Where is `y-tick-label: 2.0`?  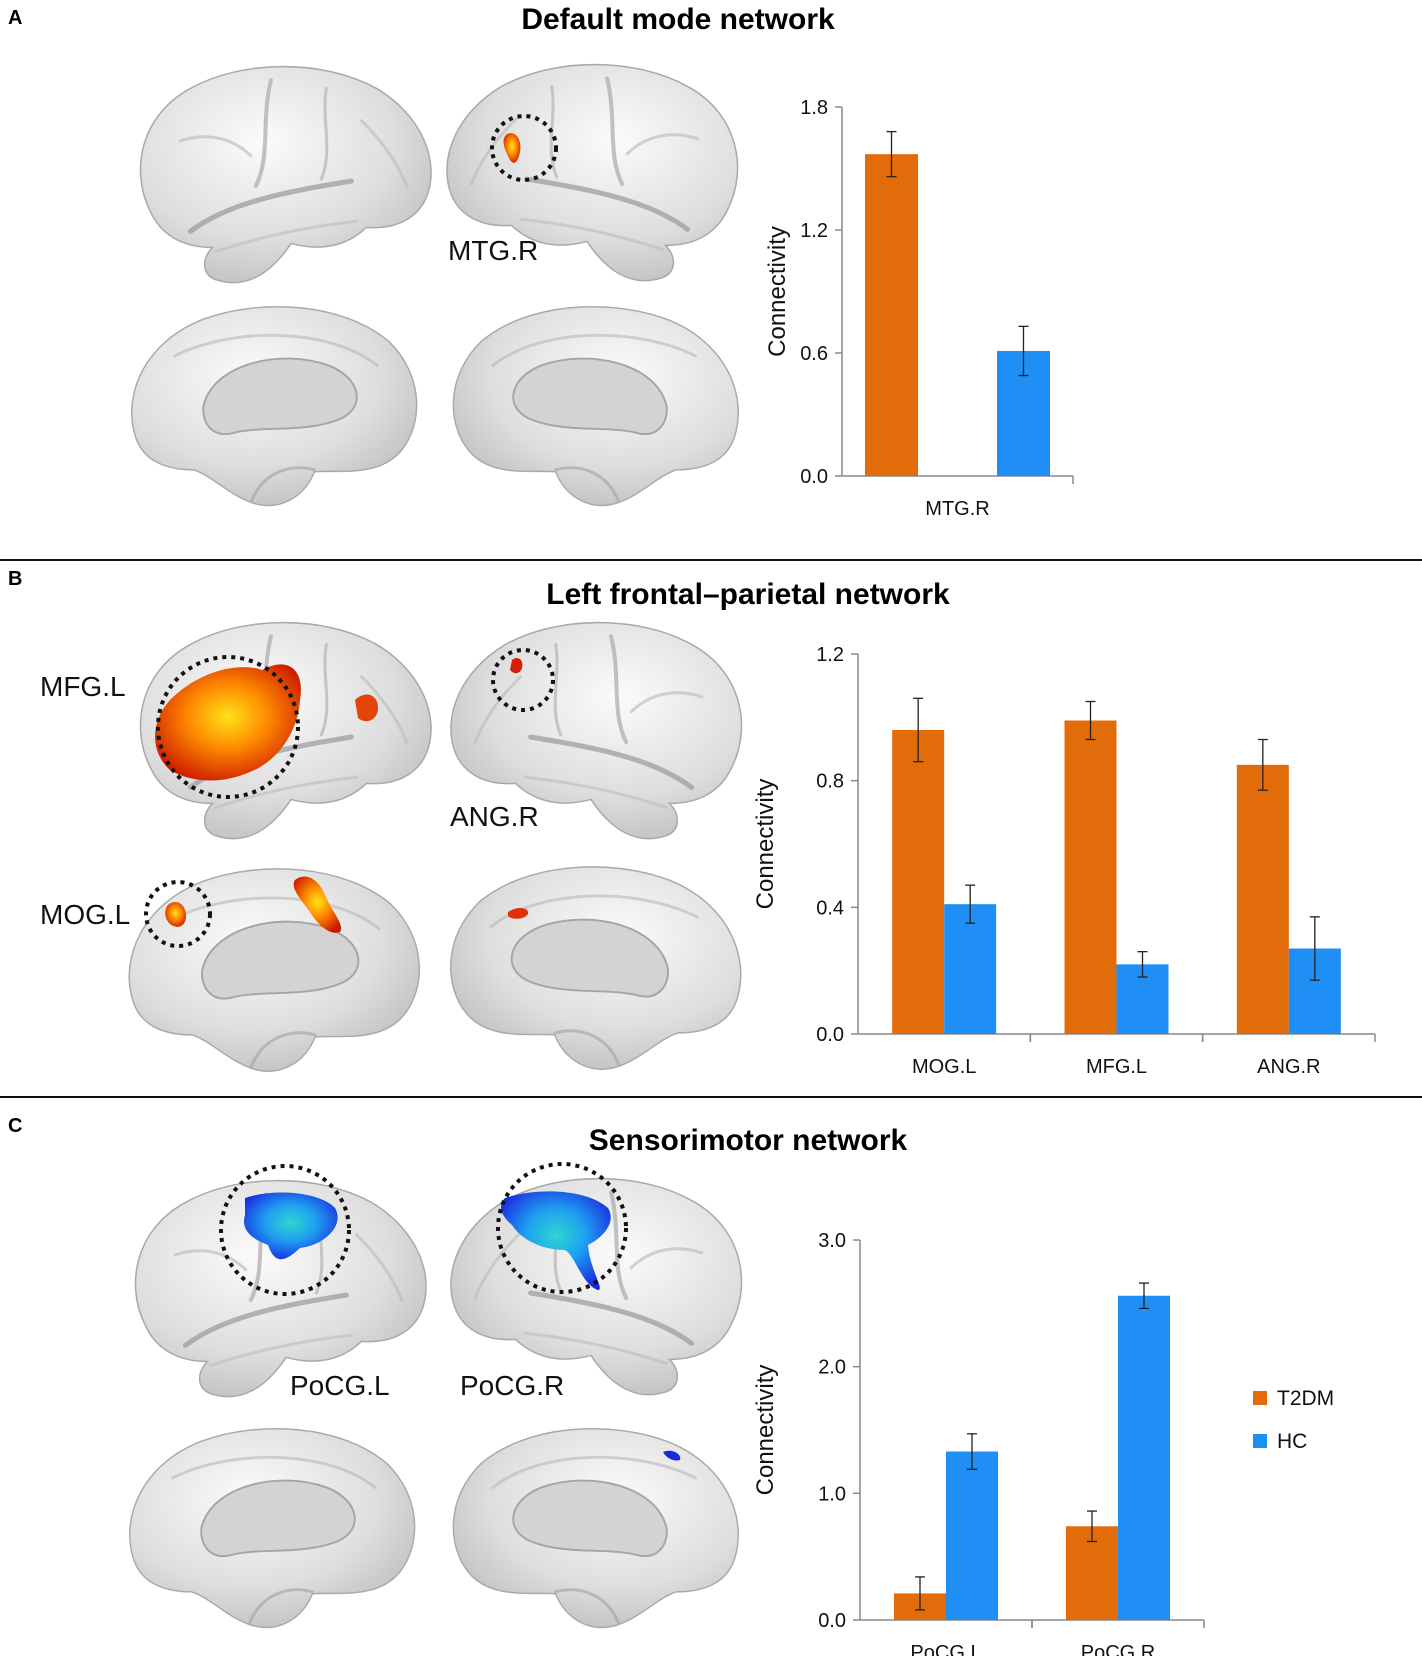 y-tick-label: 2.0 is located at coordinates (832, 1368).